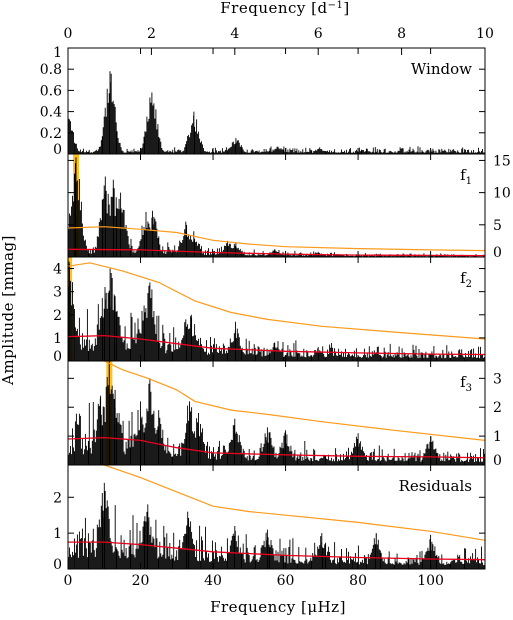 The width and height of the screenshot is (513, 620). I want to click on panel-label: f1, so click(466, 176).